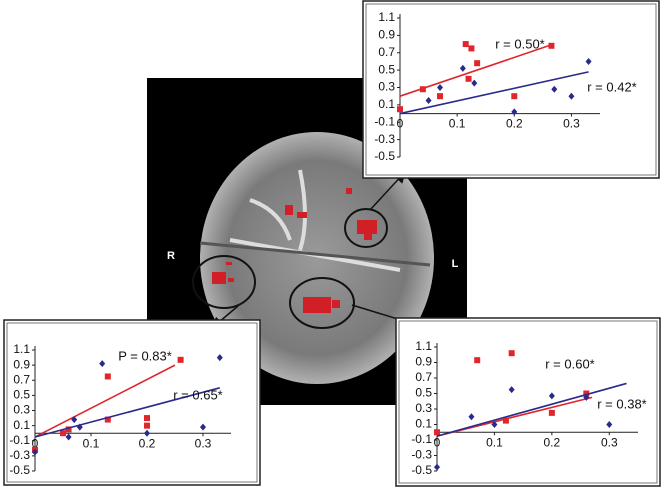  What do you see at coordinates (622, 403) in the screenshot?
I see `correlation-label: r = 0.38*` at bounding box center [622, 403].